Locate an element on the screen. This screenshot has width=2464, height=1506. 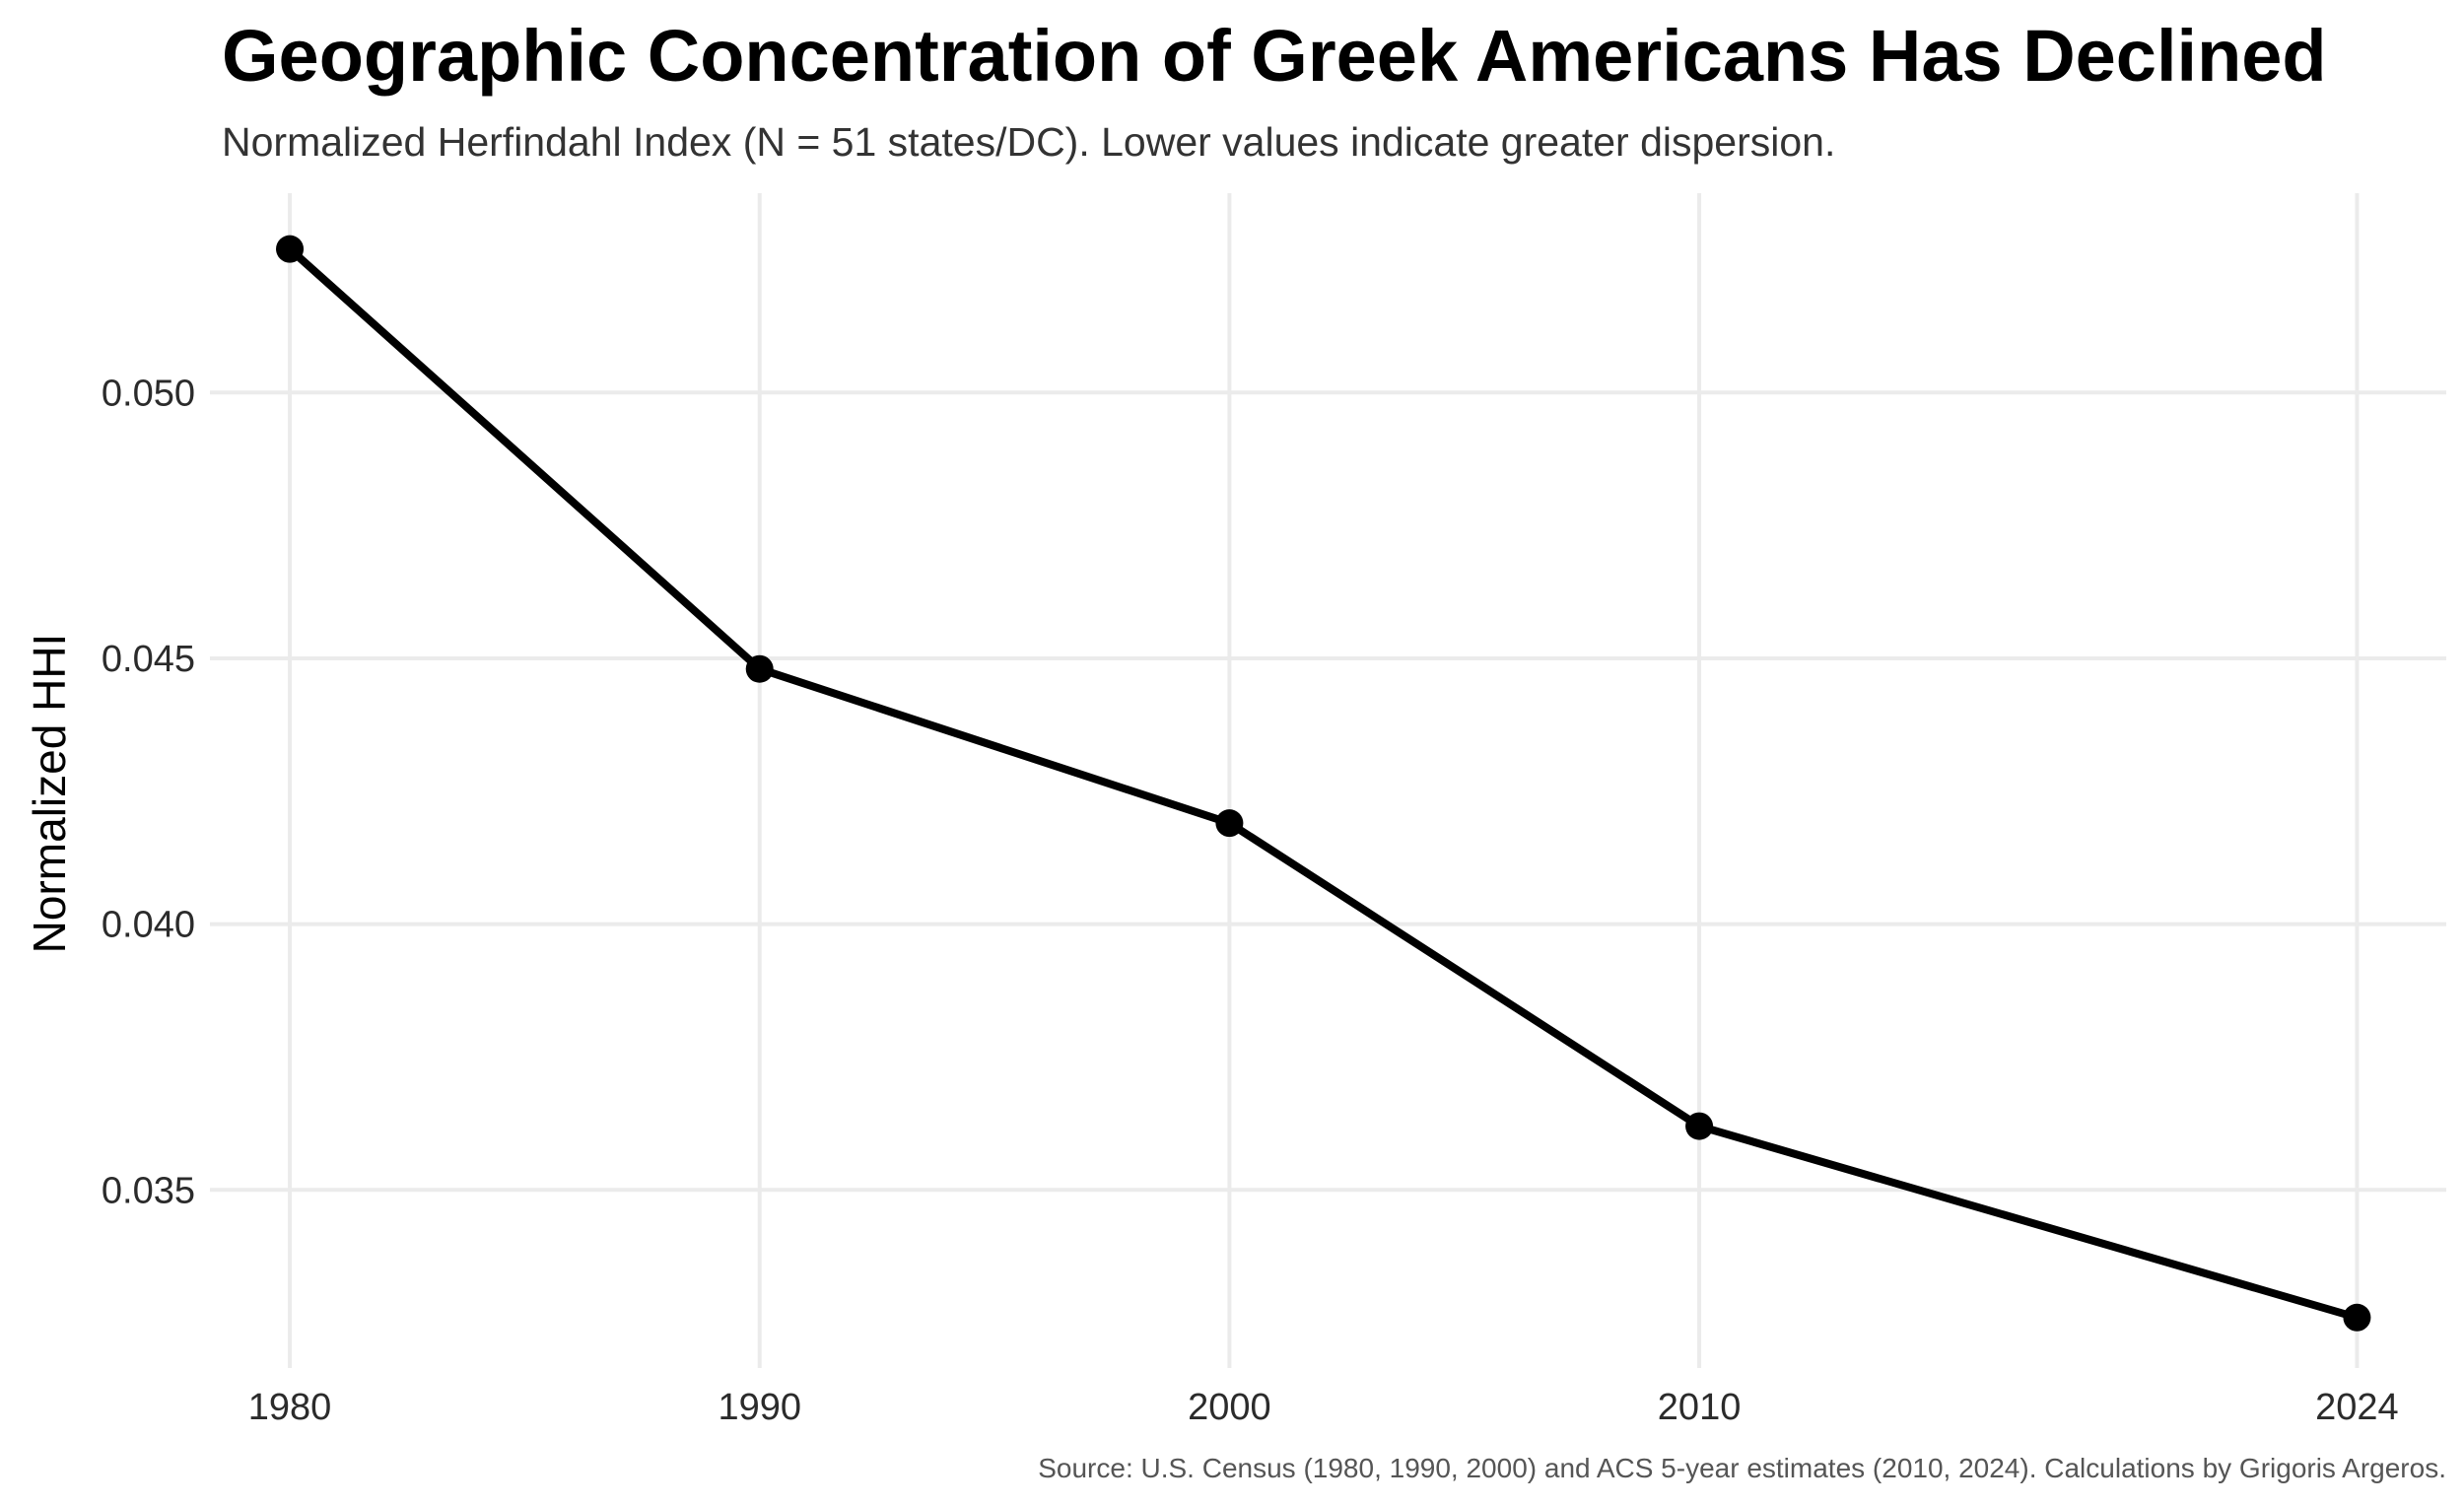
y-tick-label: 0.040 is located at coordinates (148, 925).